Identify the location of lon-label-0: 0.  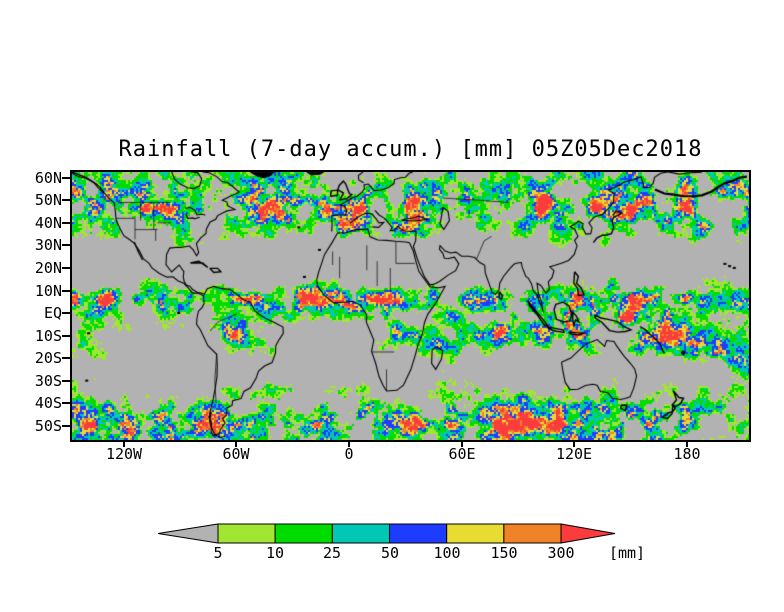
(349, 454).